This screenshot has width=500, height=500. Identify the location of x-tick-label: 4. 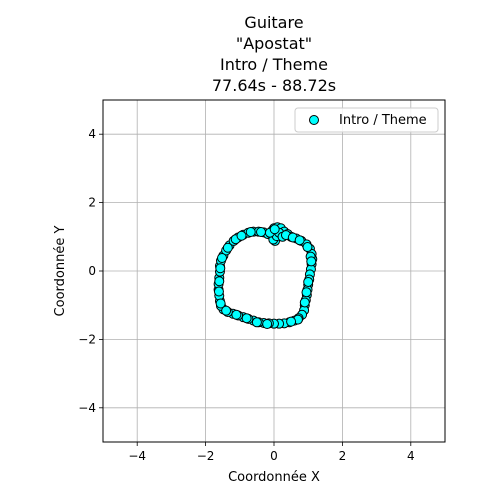
(411, 456).